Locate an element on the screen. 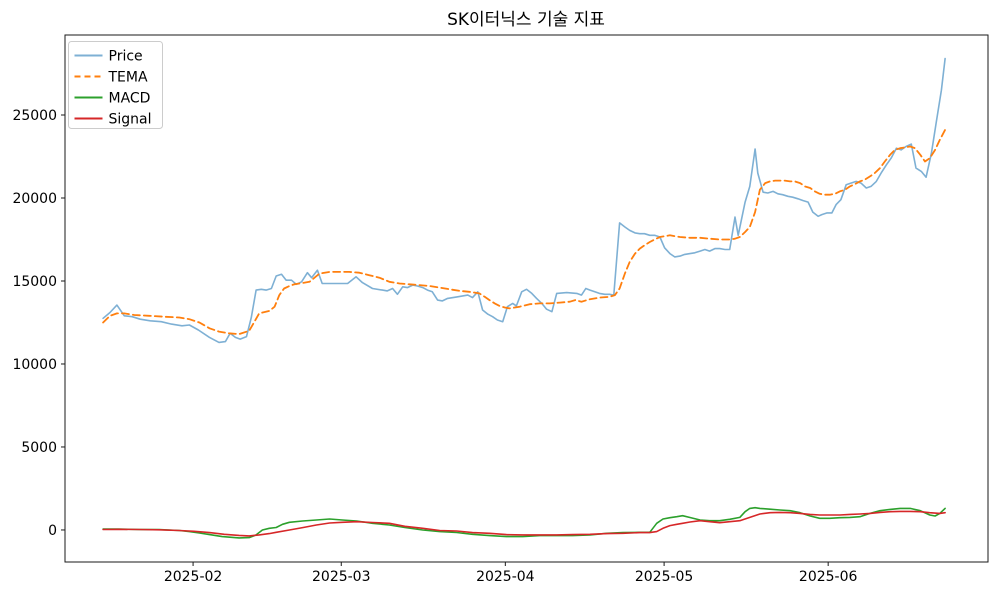 The height and width of the screenshot is (600, 1000). legend: Price TEMA MACD Signal is located at coordinates (115, 85).